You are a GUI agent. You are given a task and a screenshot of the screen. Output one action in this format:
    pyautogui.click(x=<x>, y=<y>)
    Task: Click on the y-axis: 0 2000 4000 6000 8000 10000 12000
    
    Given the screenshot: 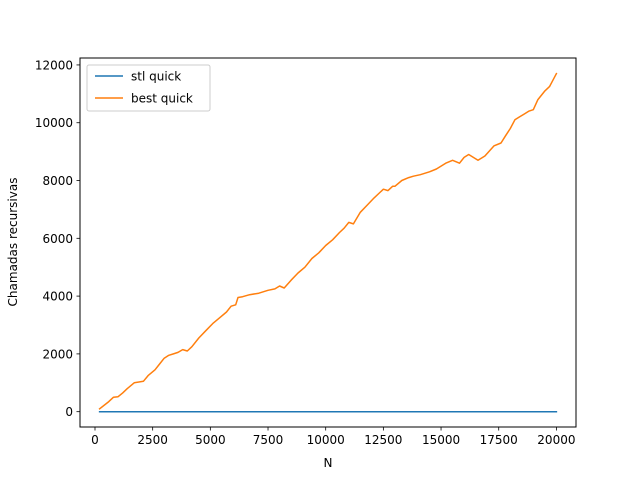 What is the action you would take?
    pyautogui.click(x=57, y=238)
    